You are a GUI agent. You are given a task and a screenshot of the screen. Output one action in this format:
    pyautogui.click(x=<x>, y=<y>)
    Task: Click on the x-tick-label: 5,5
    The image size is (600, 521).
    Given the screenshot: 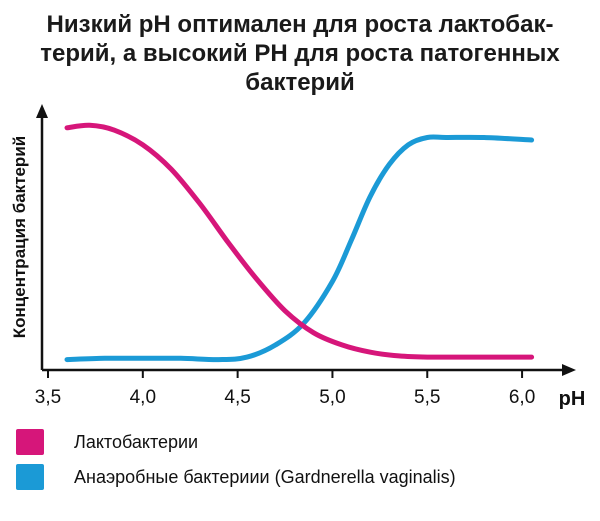 What is the action you would take?
    pyautogui.click(x=427, y=397)
    